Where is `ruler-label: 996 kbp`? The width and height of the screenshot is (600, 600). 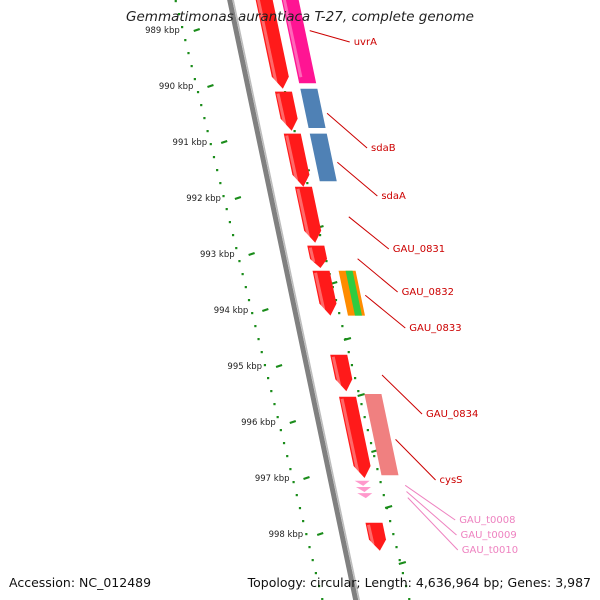
ruler-label: 996 kbp is located at coordinates (258, 423).